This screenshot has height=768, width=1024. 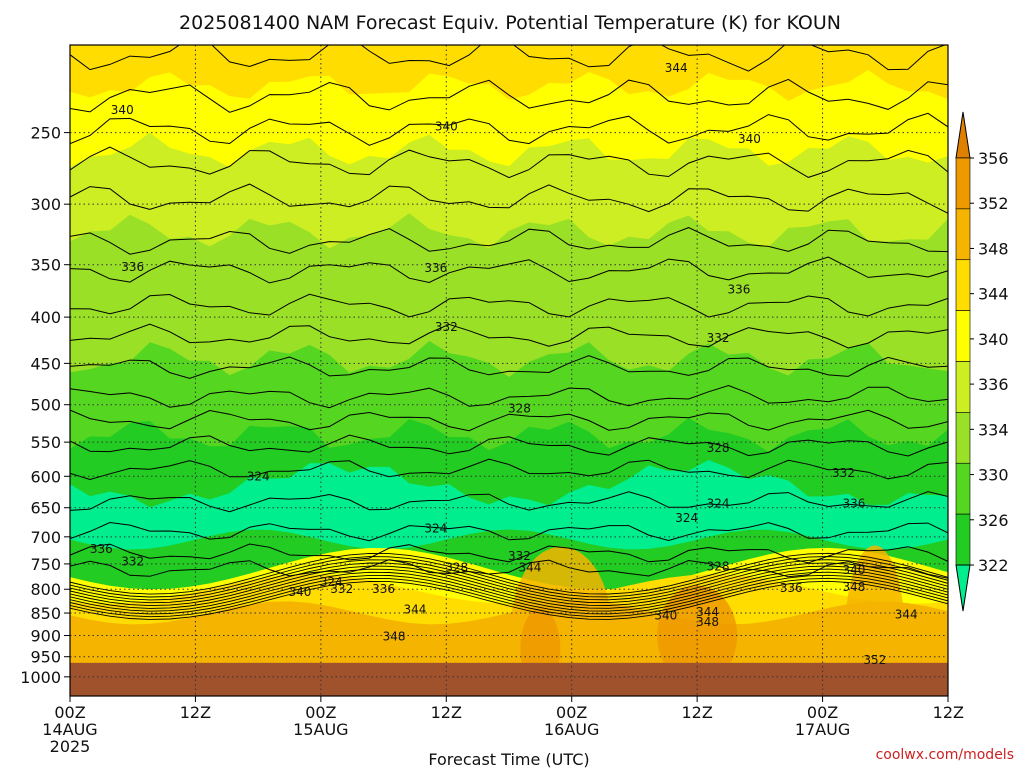 I want to click on below-ground-region, so click(x=509, y=679).